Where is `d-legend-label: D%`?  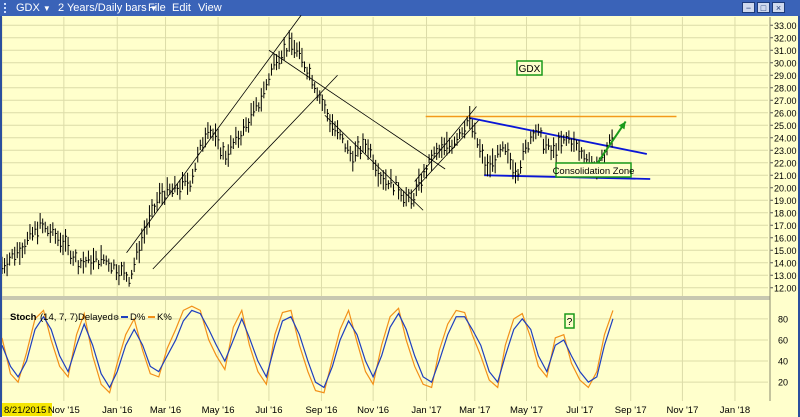
d-legend-label: D% is located at coordinates (138, 317).